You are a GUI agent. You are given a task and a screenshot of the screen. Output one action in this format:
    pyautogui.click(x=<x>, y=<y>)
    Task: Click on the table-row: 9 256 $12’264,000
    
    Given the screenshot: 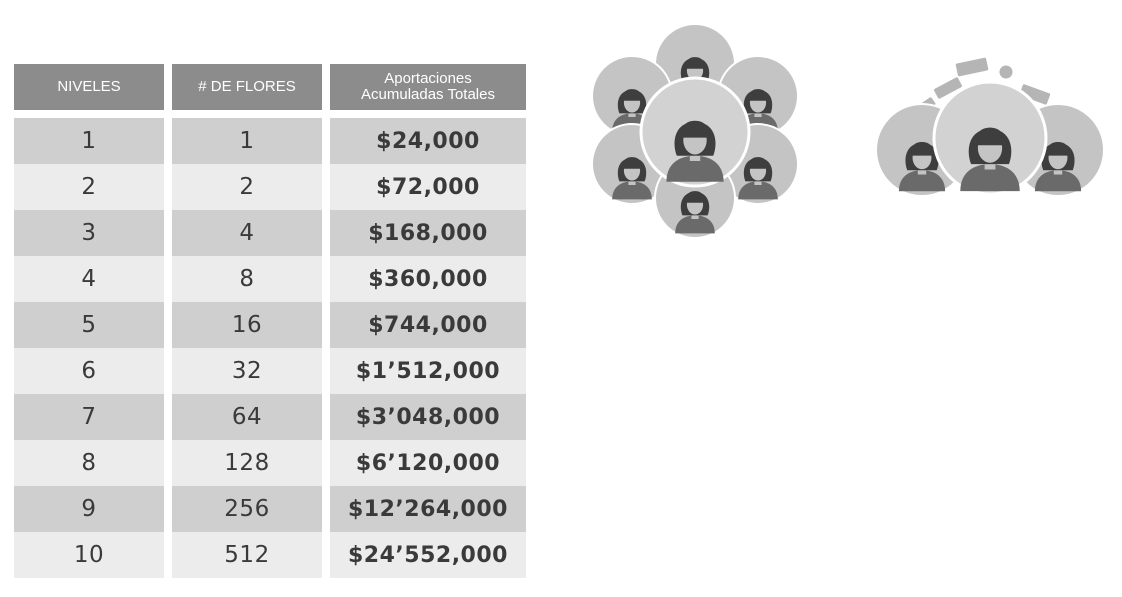 What is the action you would take?
    pyautogui.click(x=270, y=509)
    